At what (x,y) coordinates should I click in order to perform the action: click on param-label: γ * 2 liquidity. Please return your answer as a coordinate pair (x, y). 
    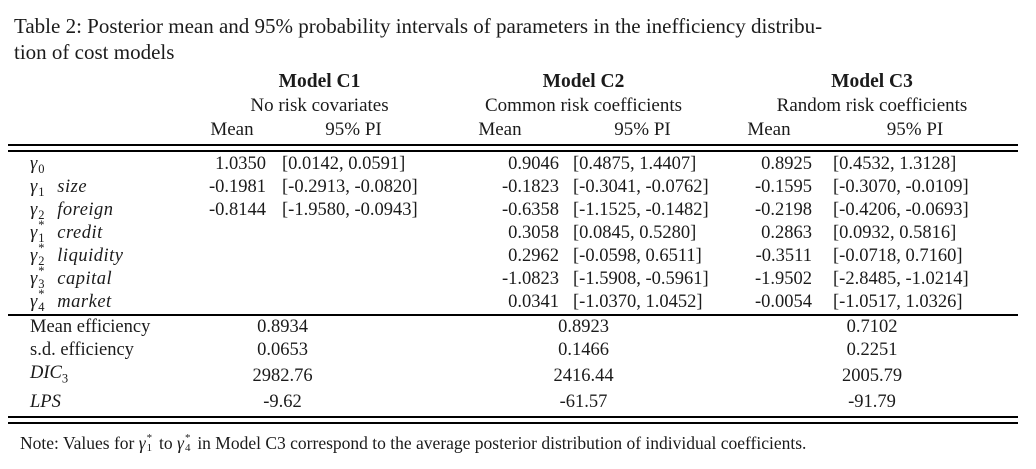
    Looking at the image, I should click on (103, 254).